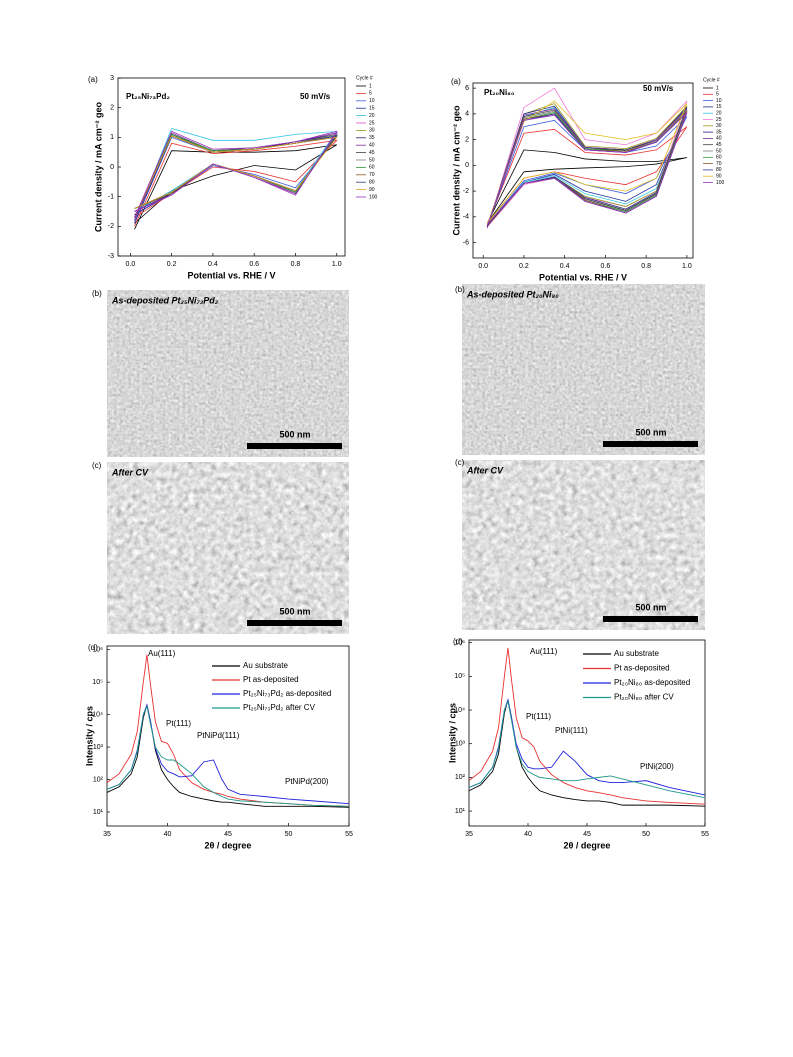 The image size is (793, 1057). I want to click on y-tick-label: 10⁶, so click(459, 643).